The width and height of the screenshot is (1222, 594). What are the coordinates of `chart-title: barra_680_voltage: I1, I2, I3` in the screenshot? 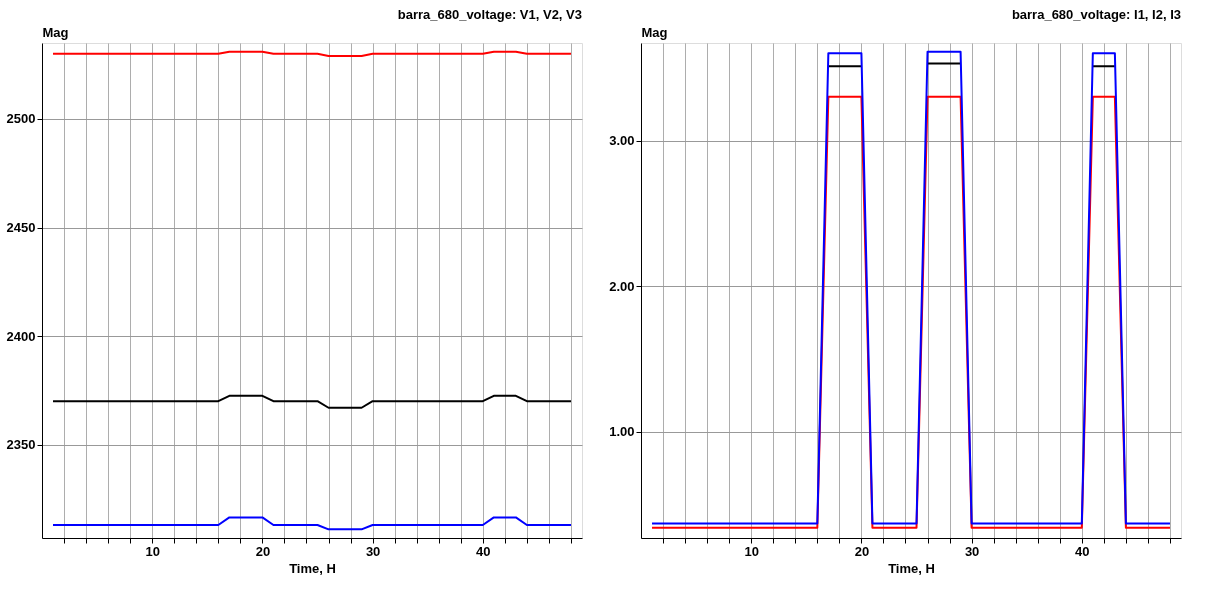 It's located at (1096, 14).